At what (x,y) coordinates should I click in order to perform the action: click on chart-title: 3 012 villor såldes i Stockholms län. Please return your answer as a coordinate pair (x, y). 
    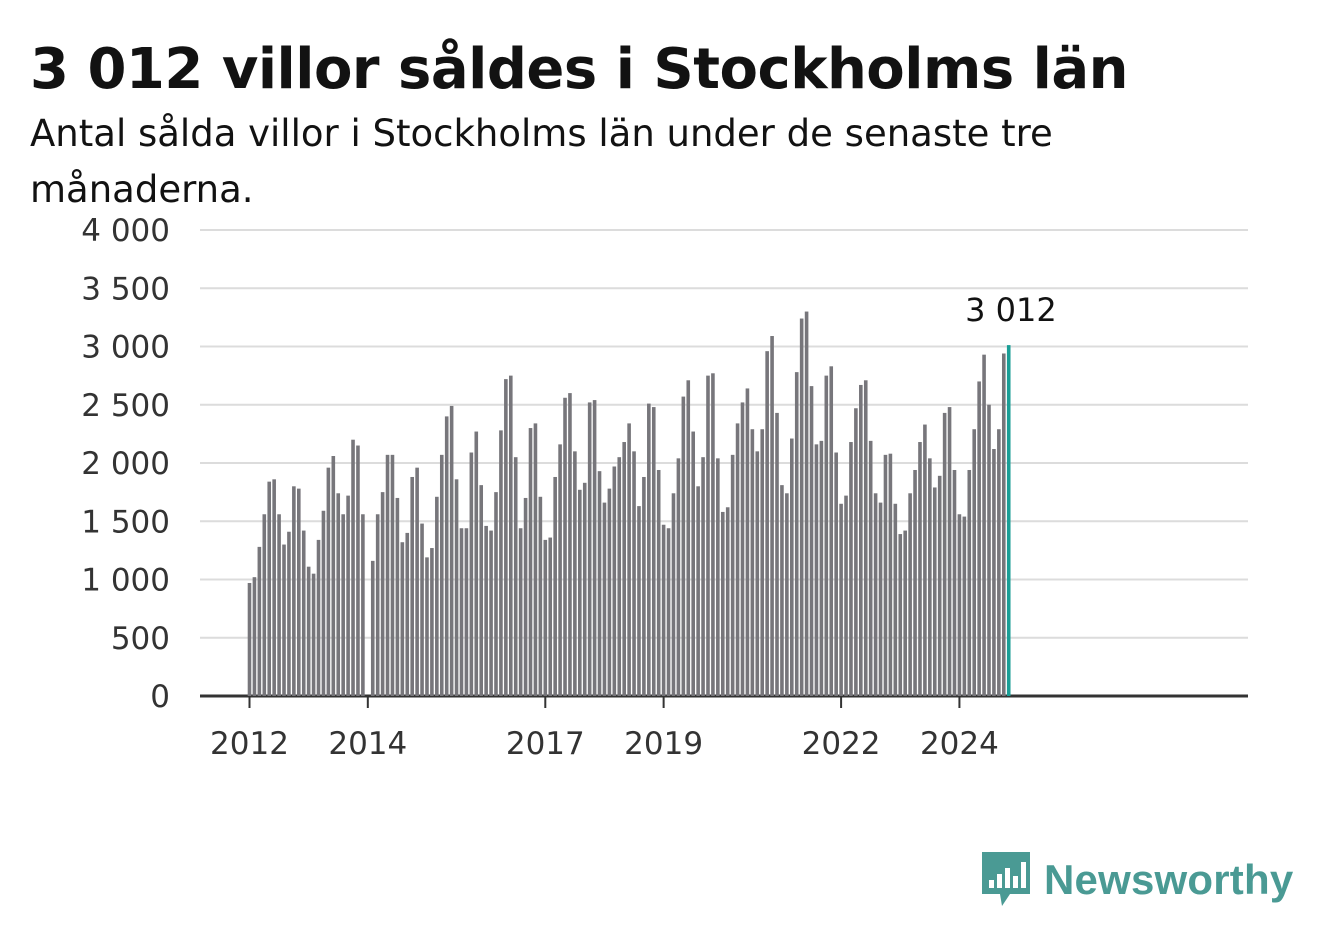
    Looking at the image, I should click on (579, 69).